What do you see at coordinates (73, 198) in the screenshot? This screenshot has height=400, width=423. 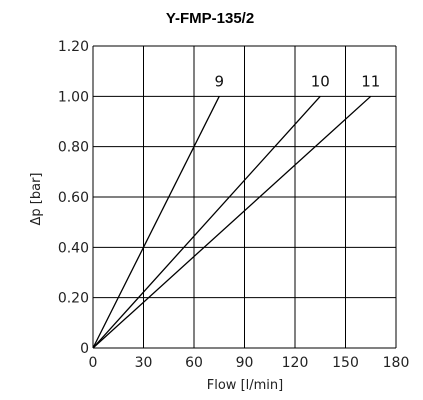 I see `y-tick-label: 0.60` at bounding box center [73, 198].